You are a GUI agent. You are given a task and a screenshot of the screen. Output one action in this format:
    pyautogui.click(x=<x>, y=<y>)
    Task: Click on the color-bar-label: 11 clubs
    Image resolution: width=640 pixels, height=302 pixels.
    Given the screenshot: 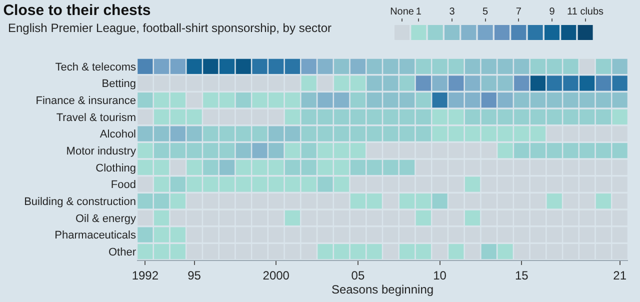 What is the action you would take?
    pyautogui.click(x=585, y=12)
    